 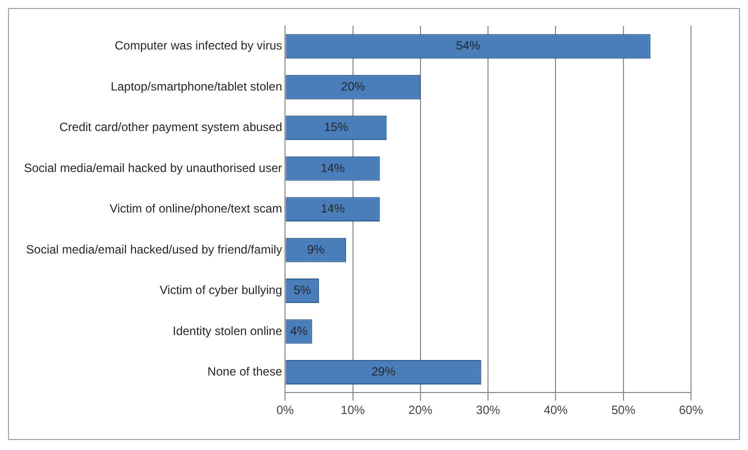 I want to click on data-label: 5%, so click(x=303, y=290).